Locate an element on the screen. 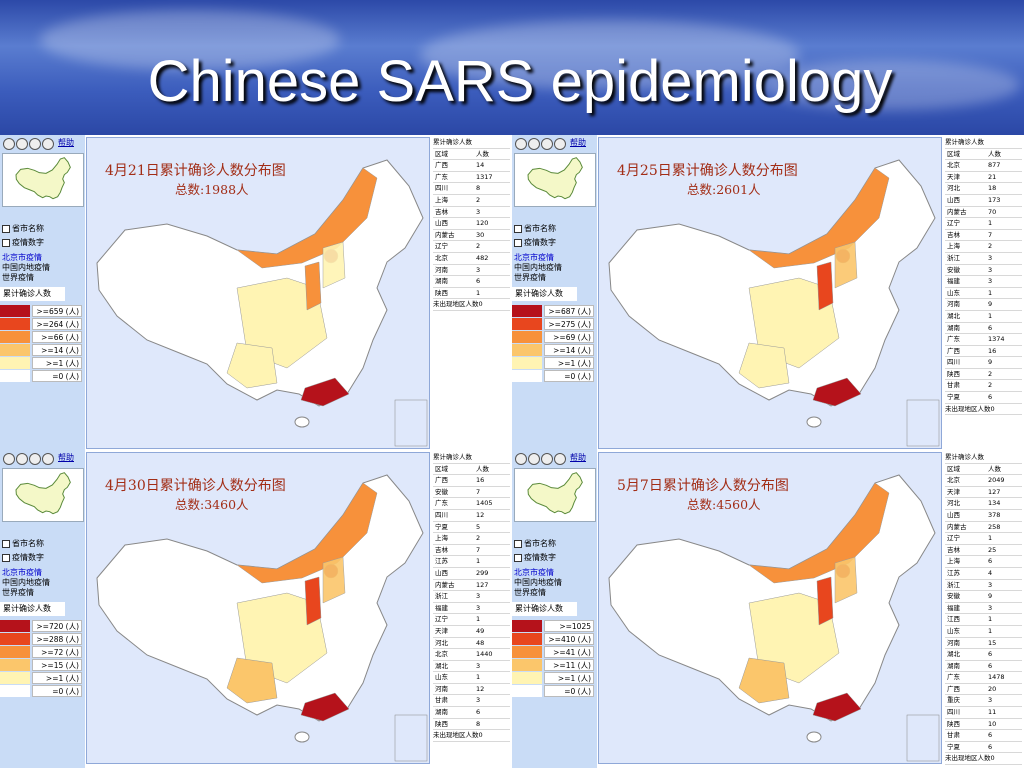 This screenshot has height=768, width=1024. table-cell: 江西 is located at coordinates (953, 619).